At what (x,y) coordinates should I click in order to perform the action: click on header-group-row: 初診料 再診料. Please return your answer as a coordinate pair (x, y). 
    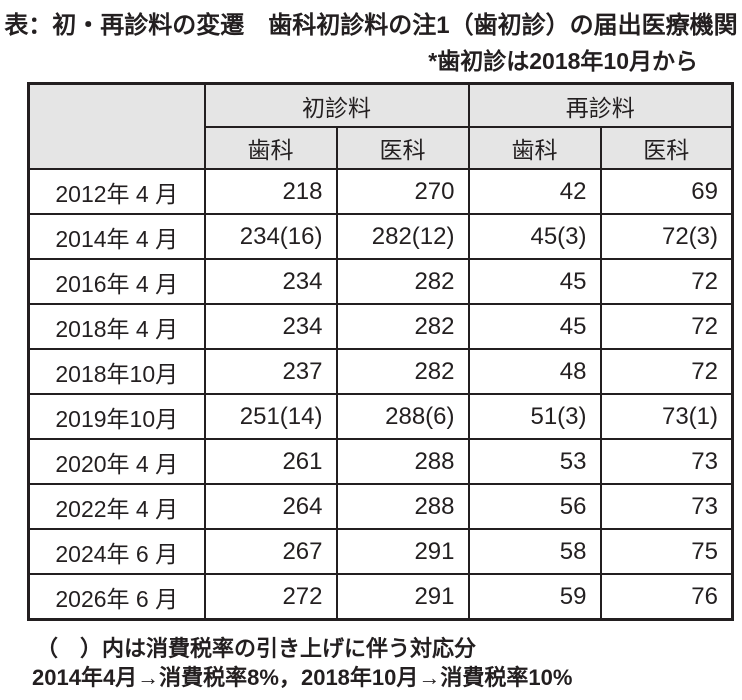
    Looking at the image, I should click on (380, 126).